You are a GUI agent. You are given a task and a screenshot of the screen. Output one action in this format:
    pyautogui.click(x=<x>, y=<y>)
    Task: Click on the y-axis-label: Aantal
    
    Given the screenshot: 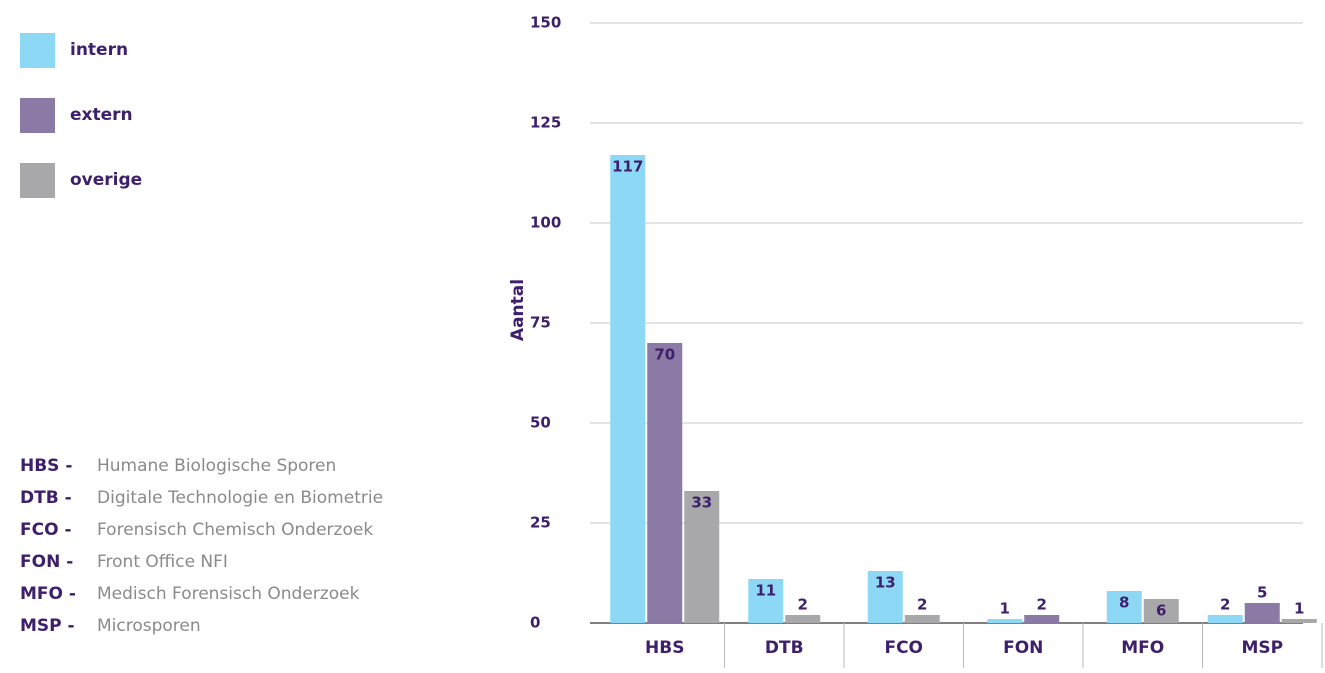 What is the action you would take?
    pyautogui.click(x=518, y=310)
    